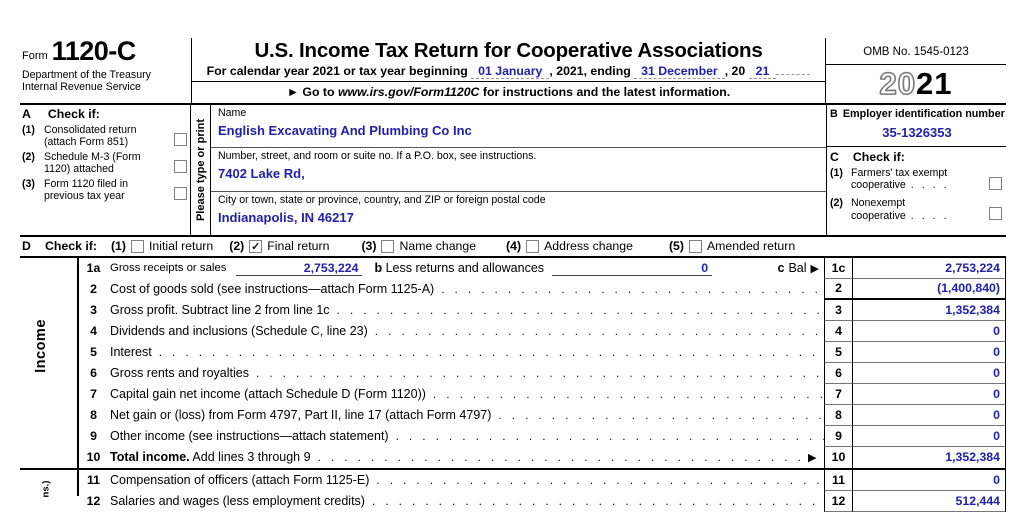 Image resolution: width=1024 pixels, height=512 pixels. Describe the element at coordinates (533, 246) in the screenshot. I see `checkbox-address-change` at that location.